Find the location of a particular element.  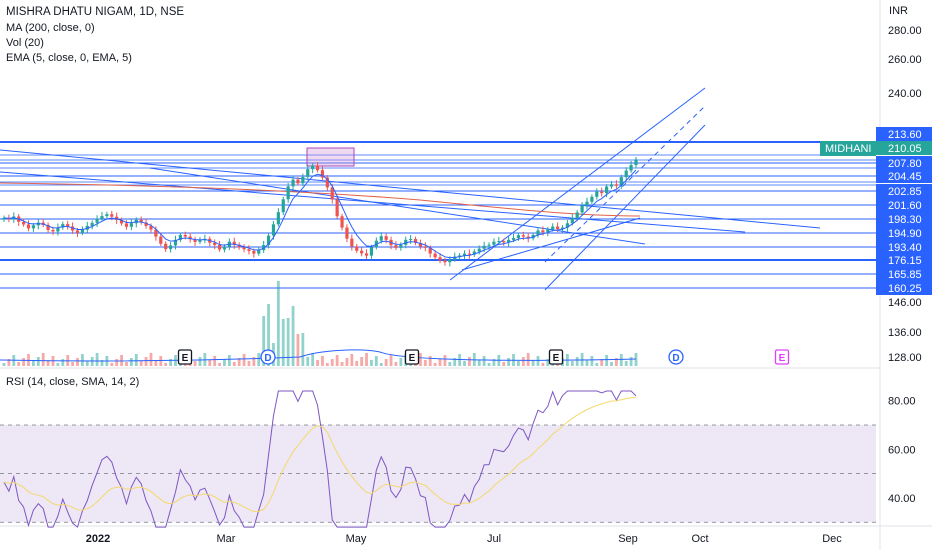

channel-upper is located at coordinates (577, 184).